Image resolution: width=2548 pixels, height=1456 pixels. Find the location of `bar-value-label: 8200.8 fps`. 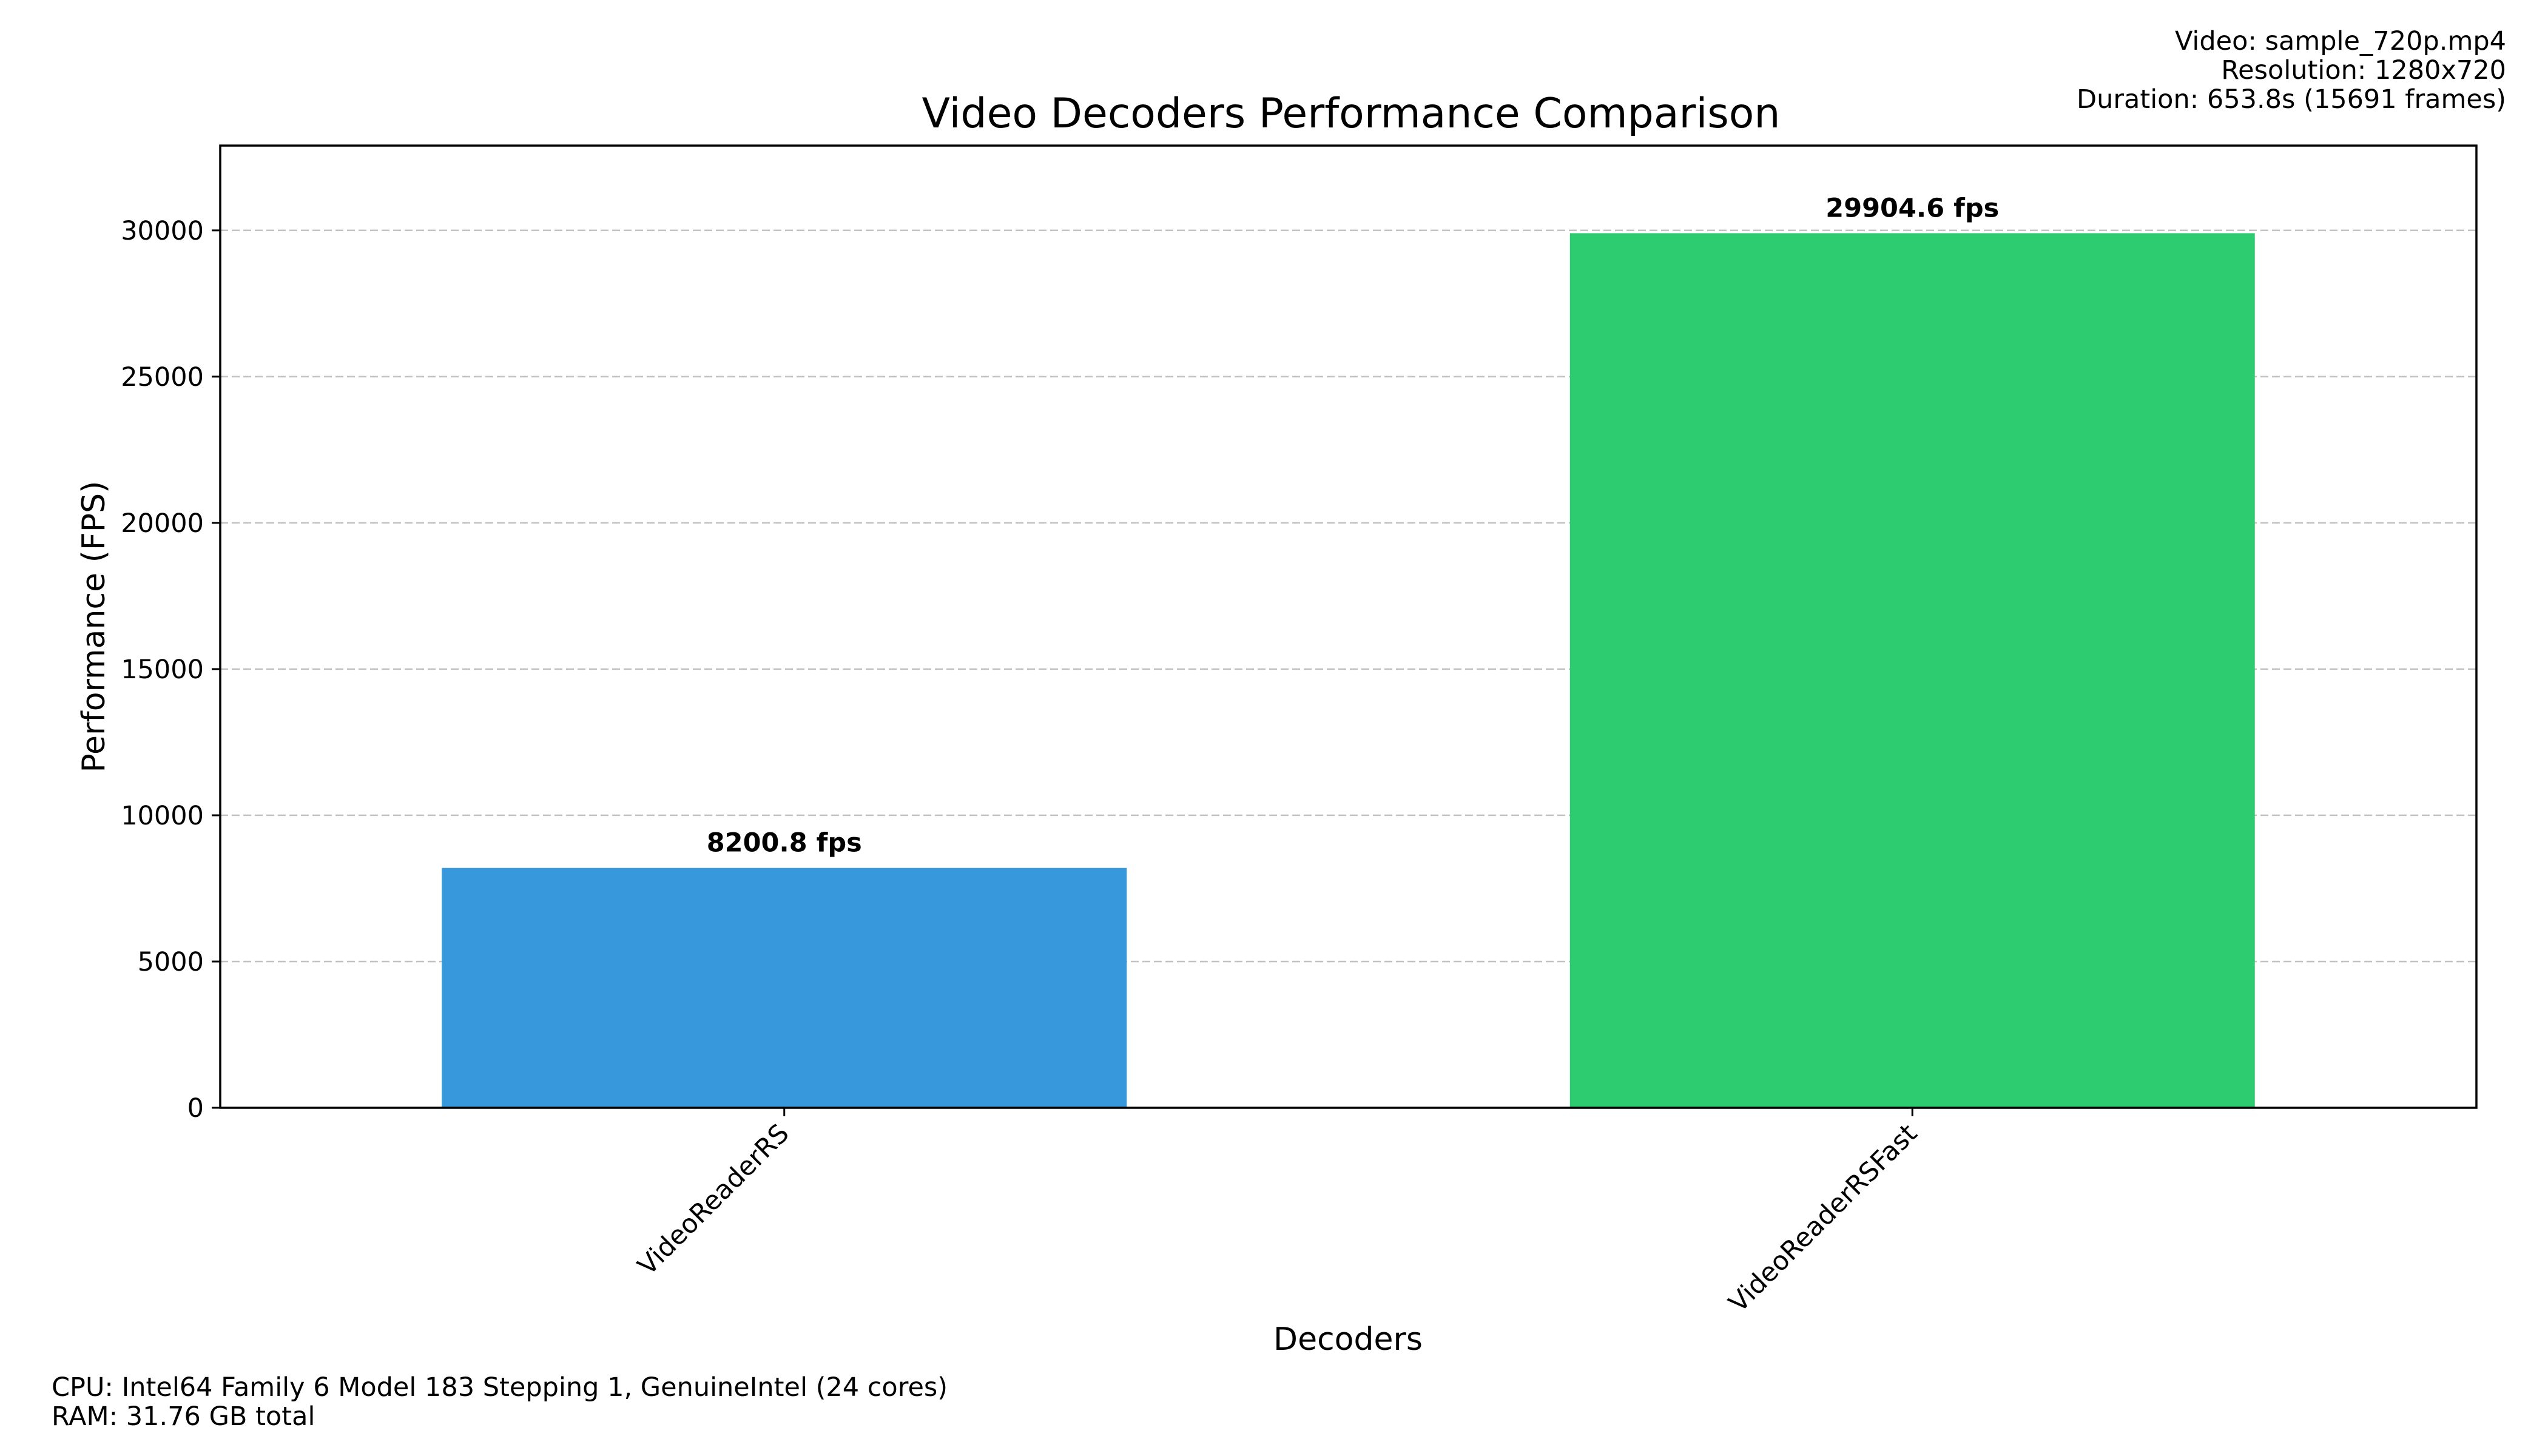

bar-value-label: 8200.8 fps is located at coordinates (784, 843).